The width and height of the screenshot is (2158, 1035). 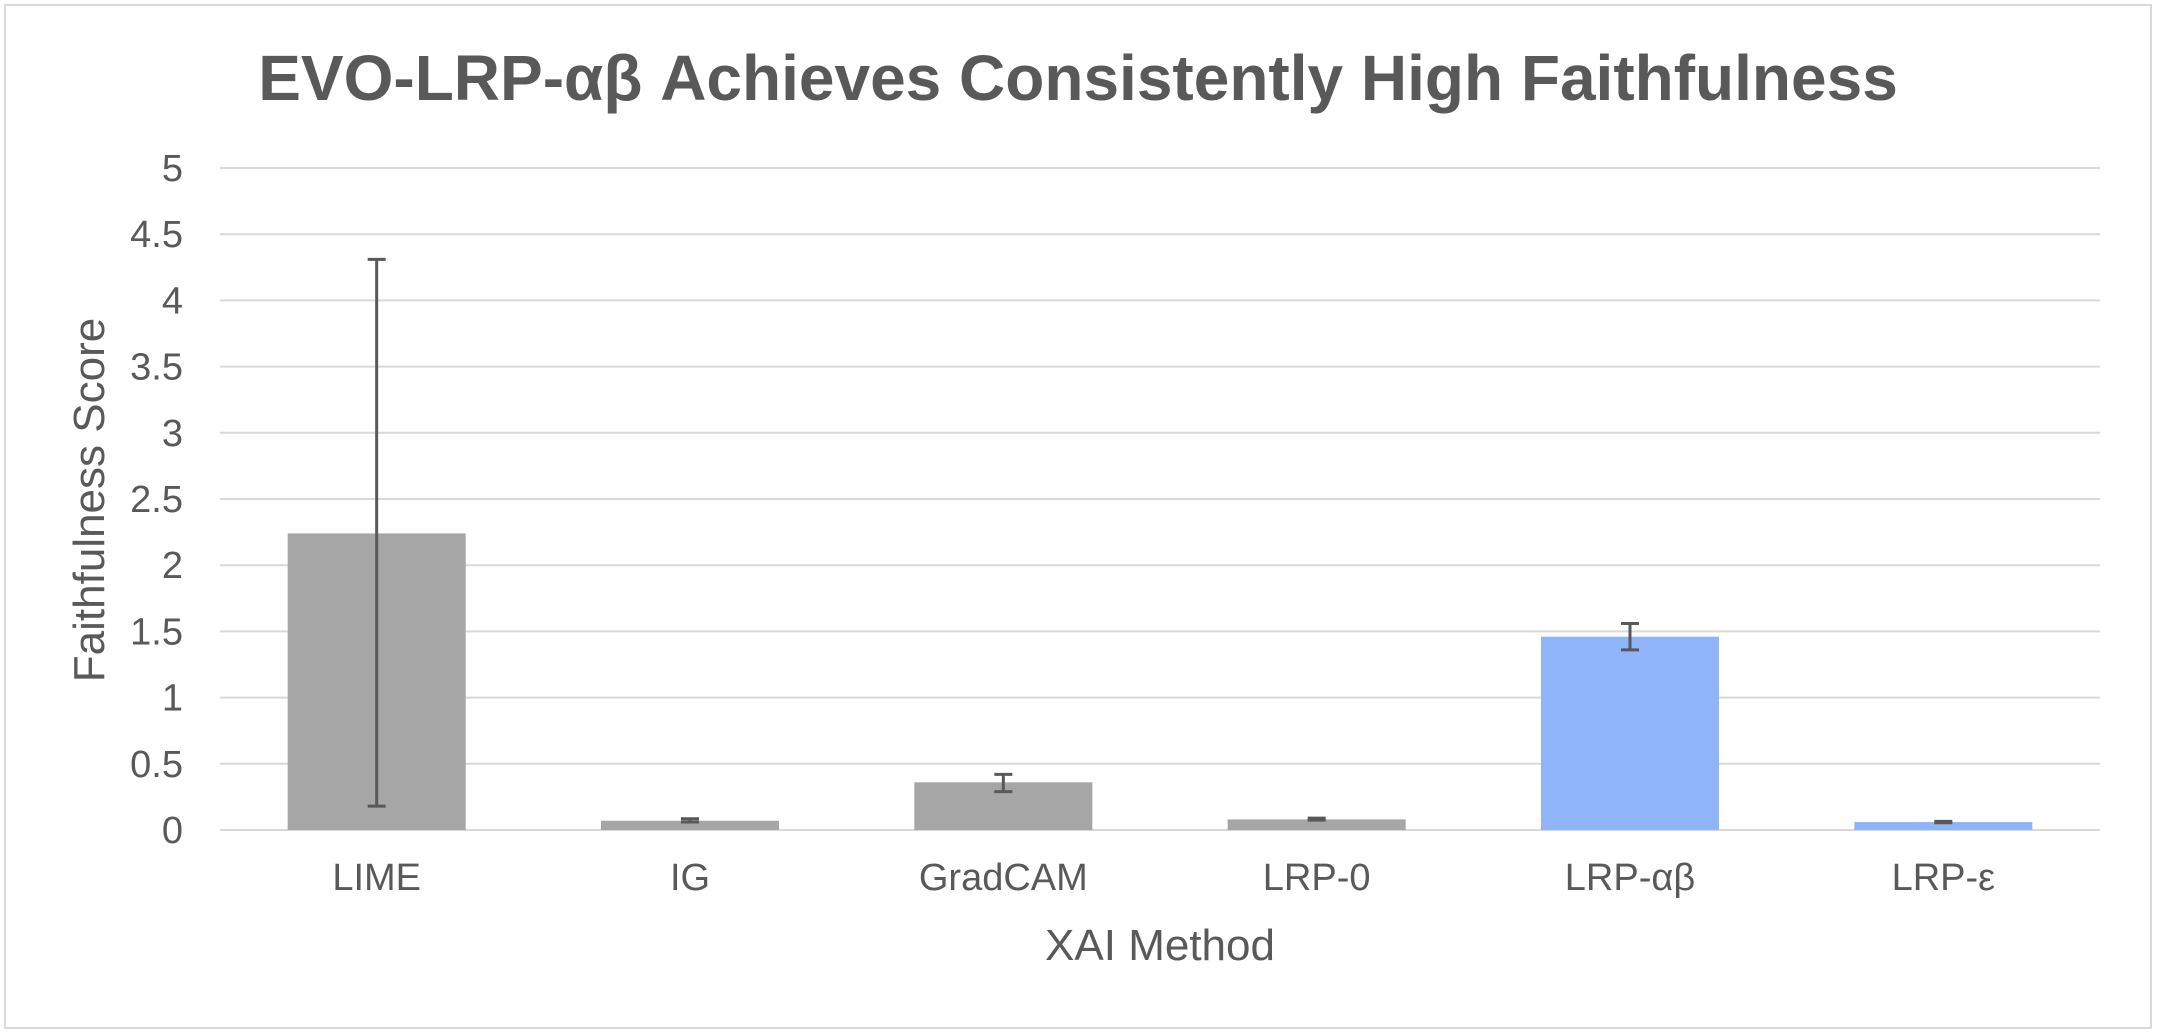 I want to click on y-tick-label: 3.5, so click(x=156, y=368).